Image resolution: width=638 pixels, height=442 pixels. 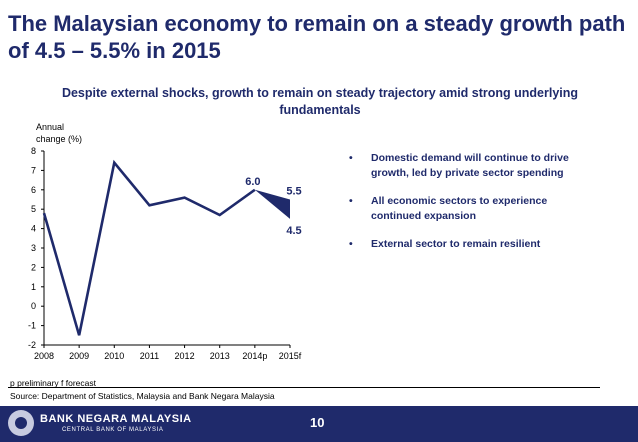 I want to click on y-tick-label: 0, so click(x=33, y=306).